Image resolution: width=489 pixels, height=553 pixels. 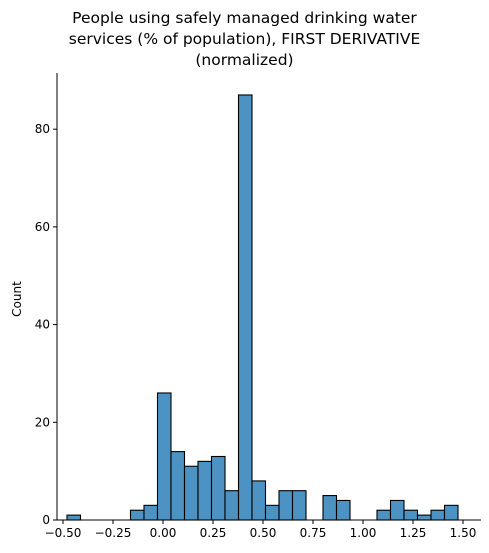 I want to click on x-tick-label: 1.25, so click(x=413, y=533).